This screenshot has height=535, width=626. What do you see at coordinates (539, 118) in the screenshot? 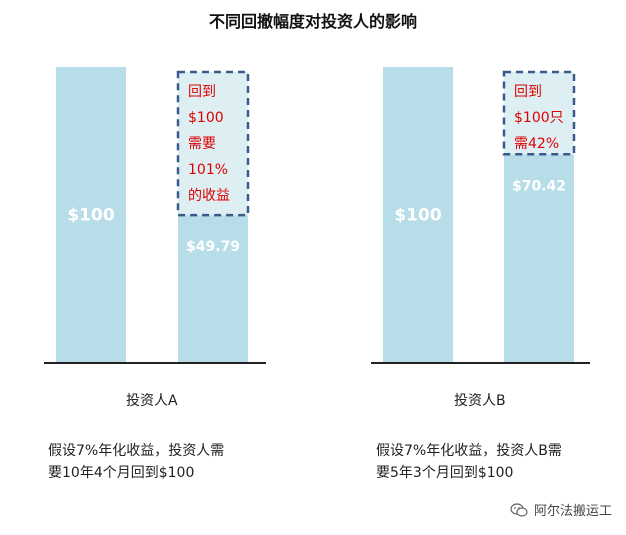
I see `recovery-text-b-1: $100只` at bounding box center [539, 118].